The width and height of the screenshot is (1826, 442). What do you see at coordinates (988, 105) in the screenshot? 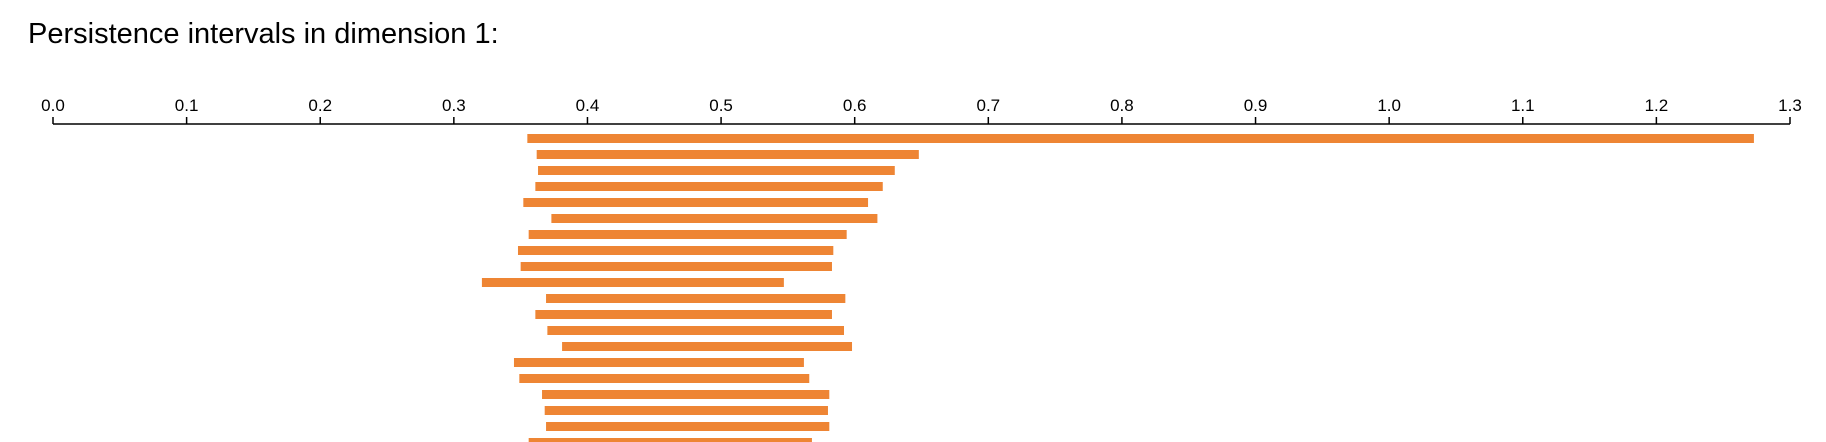
I see `x-tick-label: 0.7` at bounding box center [988, 105].